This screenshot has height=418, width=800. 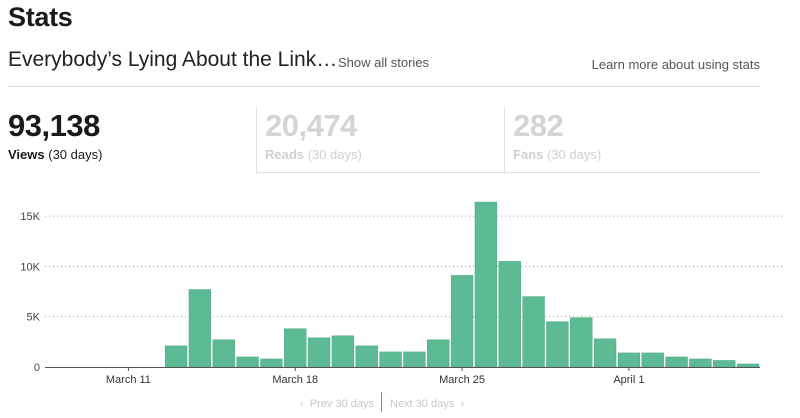 I want to click on tab-views: 93,138 Views (30 days), so click(x=128, y=140).